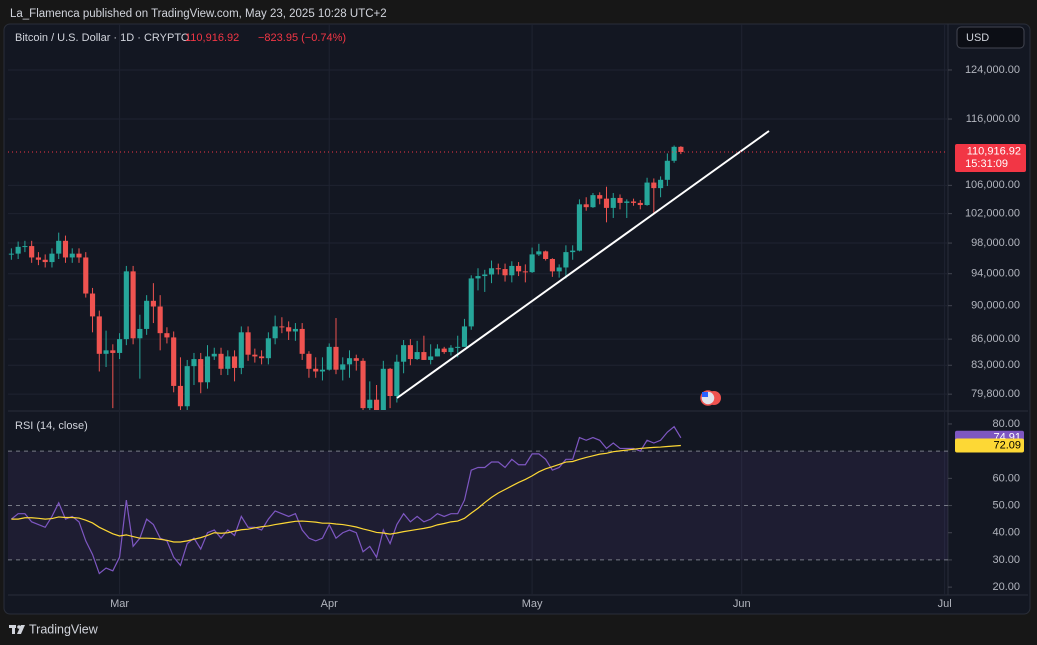 Image resolution: width=1037 pixels, height=645 pixels. What do you see at coordinates (21, 629) in the screenshot?
I see `logo-slash` at bounding box center [21, 629].